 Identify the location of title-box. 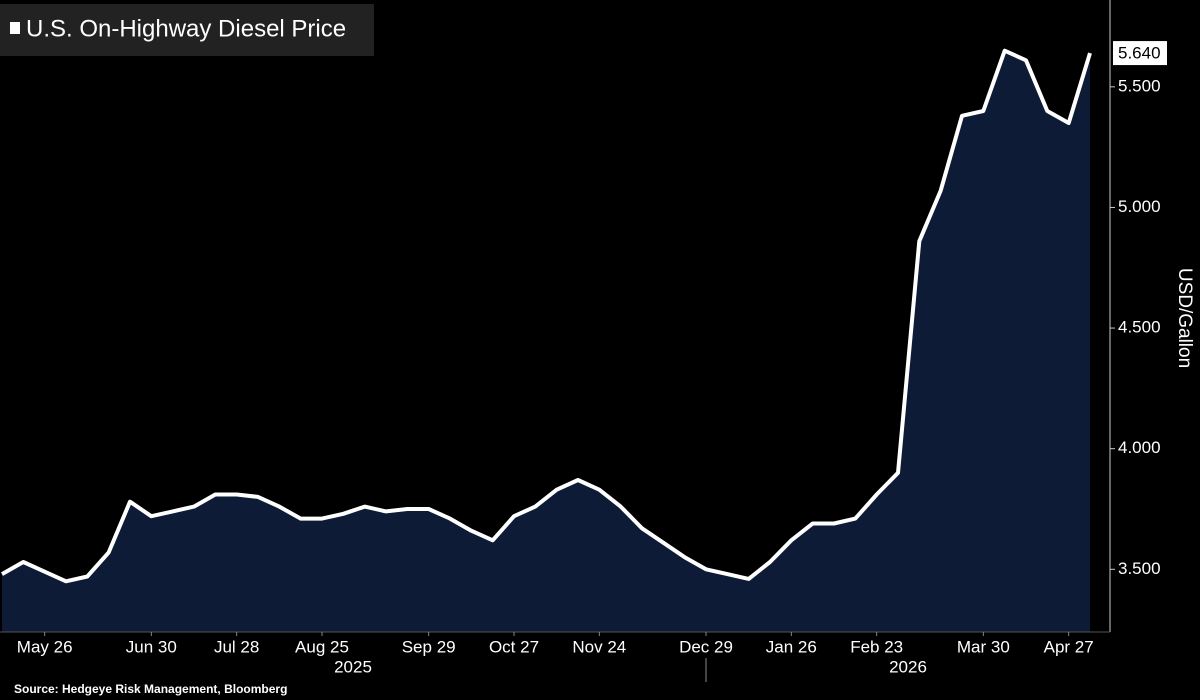
(187, 30).